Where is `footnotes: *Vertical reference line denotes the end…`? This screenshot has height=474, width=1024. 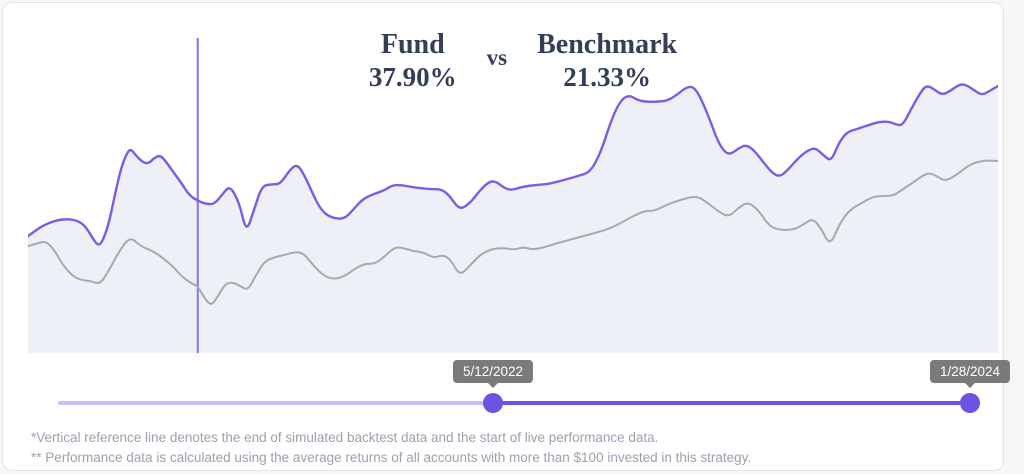 footnotes: *Vertical reference line denotes the end… is located at coordinates (391, 448).